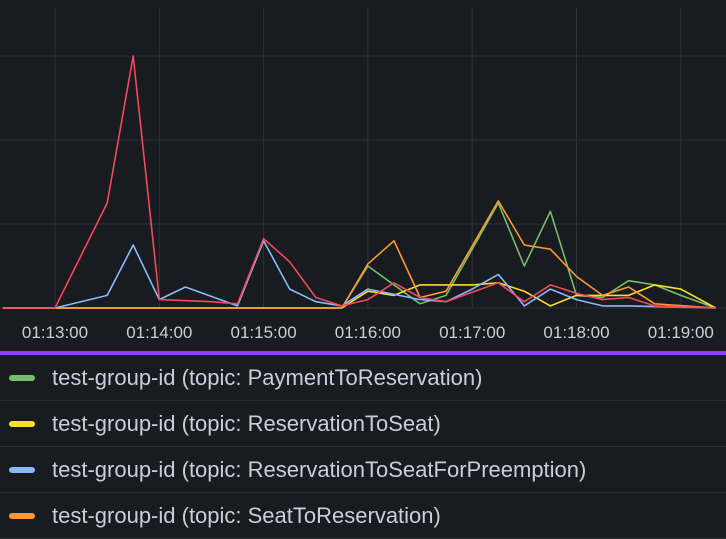 Image resolution: width=726 pixels, height=539 pixels. Describe the element at coordinates (246, 515) in the screenshot. I see `legend-label: test-group-id (topic: SeatToReservation)` at that location.